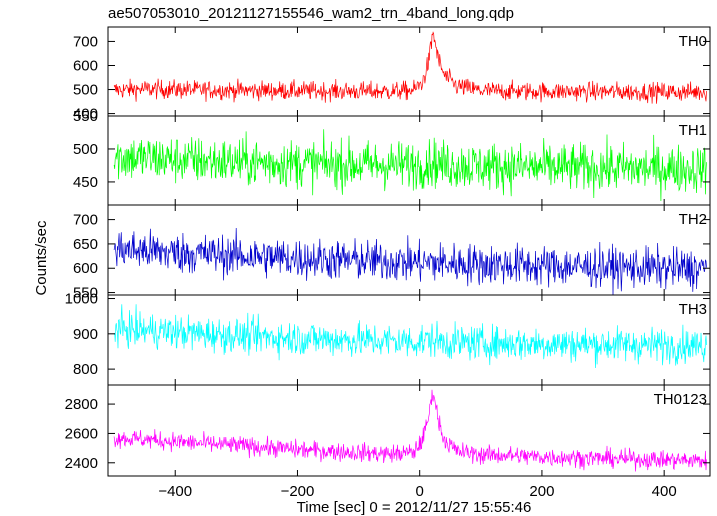 This screenshot has width=717, height=516. I want to click on y-tick-label: 2400, so click(81, 463).